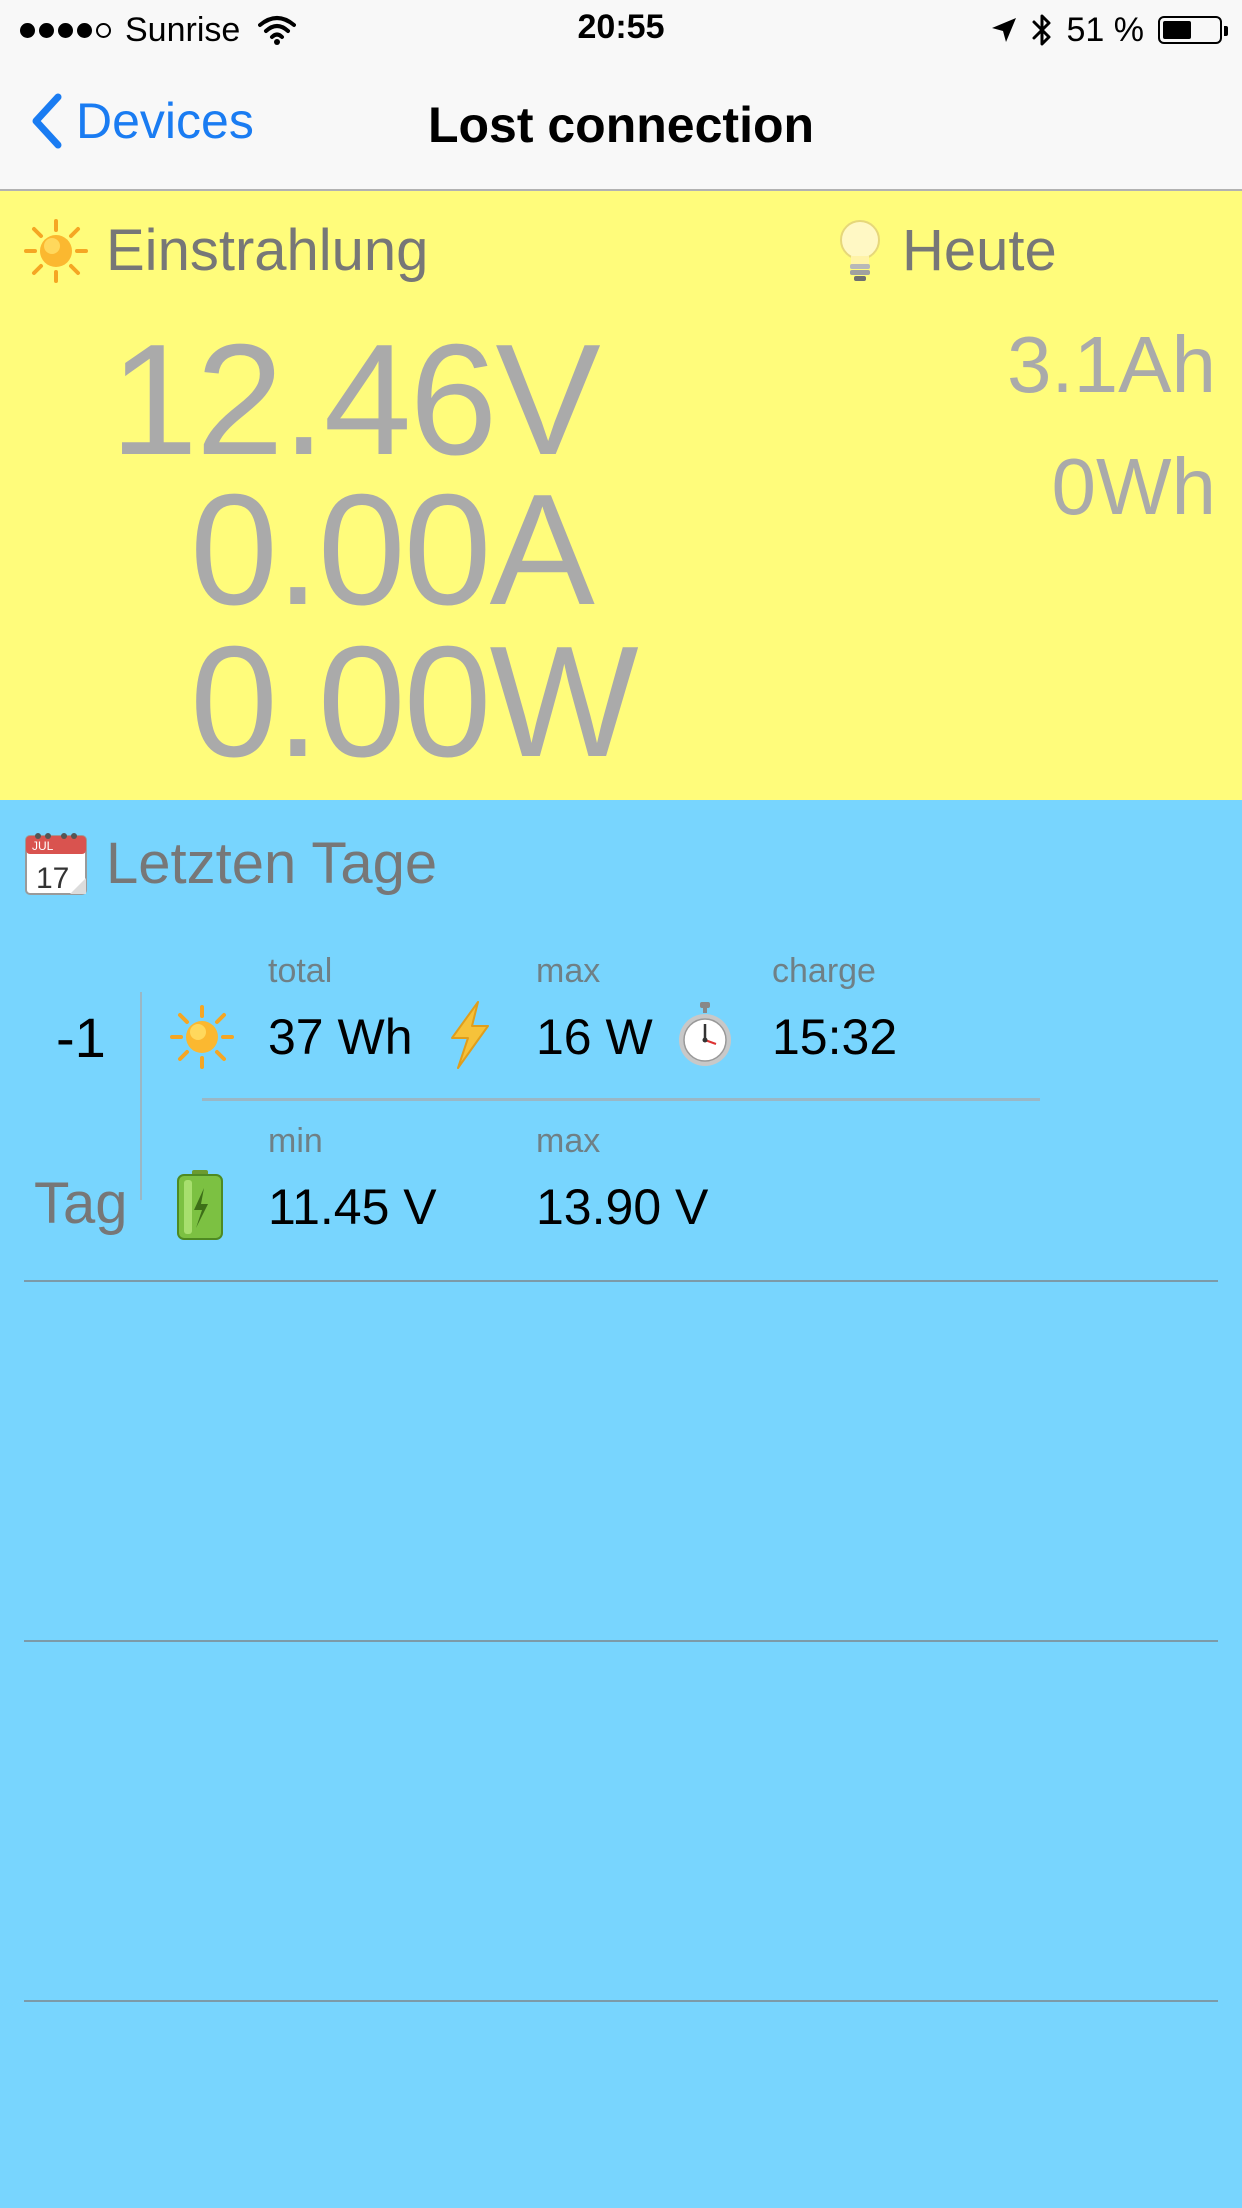 This screenshot has height=2208, width=1242. What do you see at coordinates (470, 1035) in the screenshot?
I see `lightning-icon` at bounding box center [470, 1035].